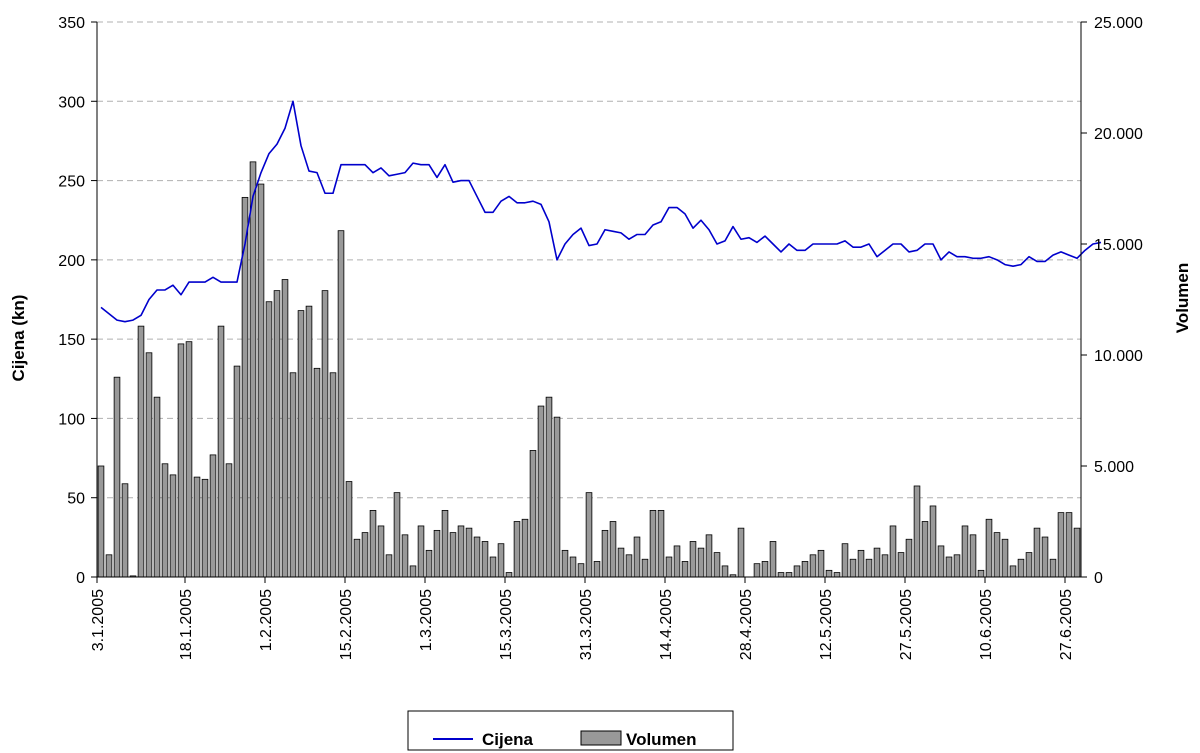 The width and height of the screenshot is (1200, 753). Describe the element at coordinates (1182, 298) in the screenshot. I see `right-axis-title: Volumen` at that location.